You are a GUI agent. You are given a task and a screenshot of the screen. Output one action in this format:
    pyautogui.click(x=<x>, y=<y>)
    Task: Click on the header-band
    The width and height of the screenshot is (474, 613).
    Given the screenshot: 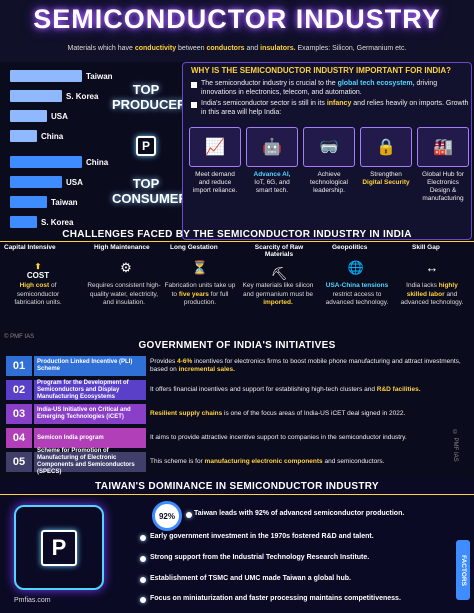 What is the action you would take?
    pyautogui.click(x=237, y=31)
    